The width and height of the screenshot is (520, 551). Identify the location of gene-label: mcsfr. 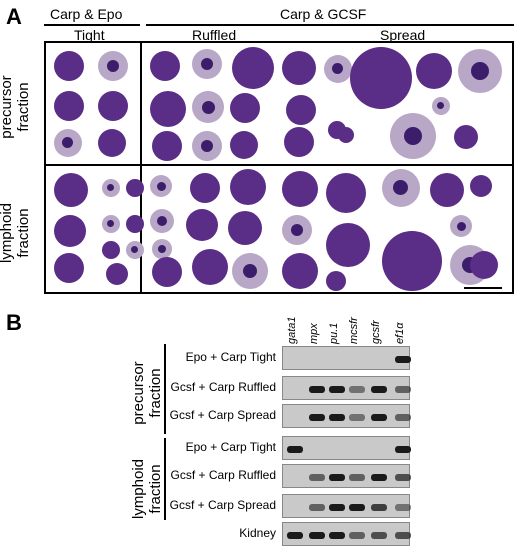
(354, 330).